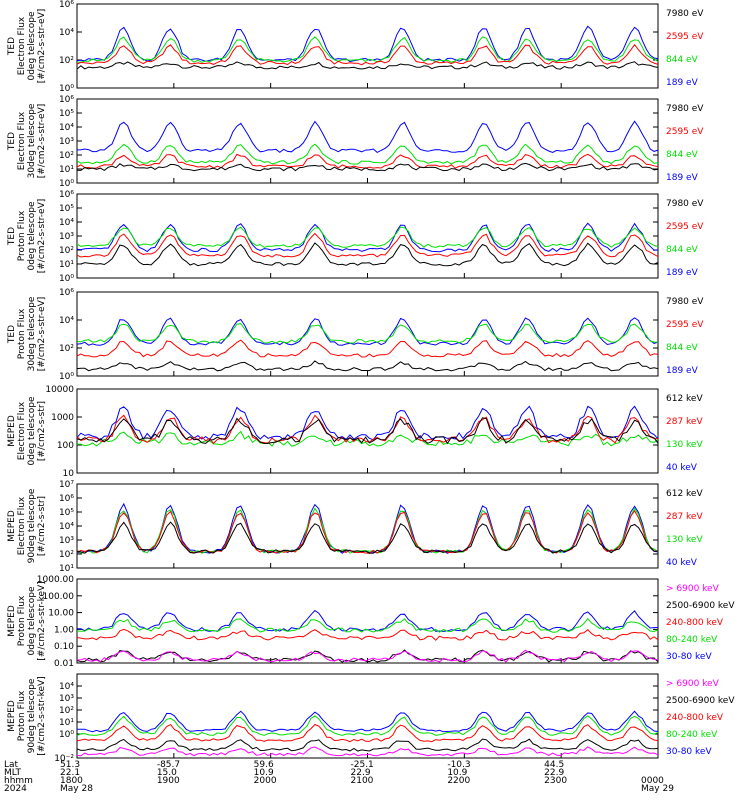  Describe the element at coordinates (71, 781) in the screenshot. I see `time-axis-tick-label: 1800` at that location.